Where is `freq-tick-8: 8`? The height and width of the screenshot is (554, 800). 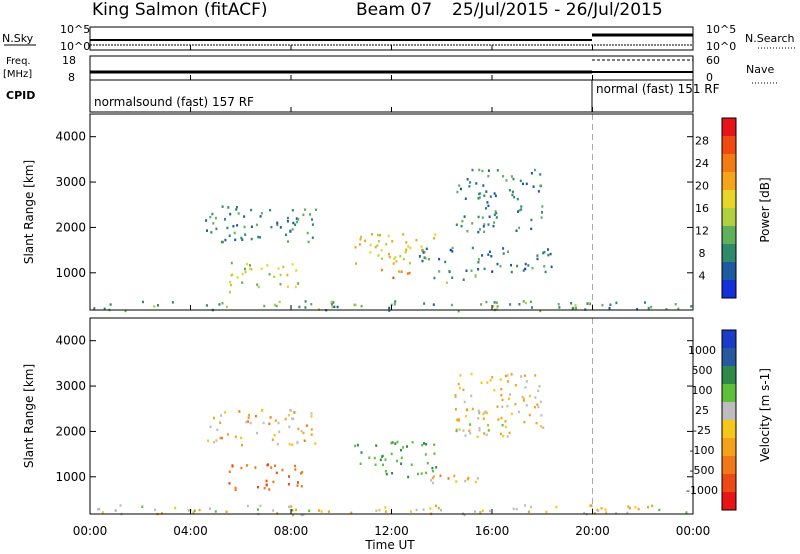
freq-tick-8: 8 is located at coordinates (71, 77).